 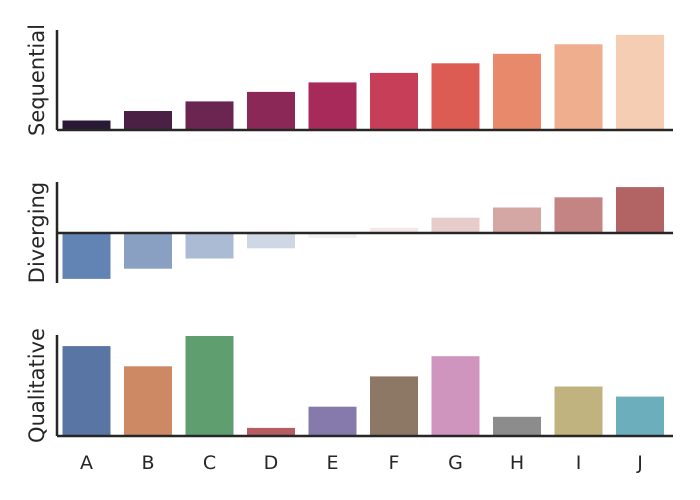 What do you see at coordinates (455, 96) in the screenshot?
I see `bar-sequential-G` at bounding box center [455, 96].